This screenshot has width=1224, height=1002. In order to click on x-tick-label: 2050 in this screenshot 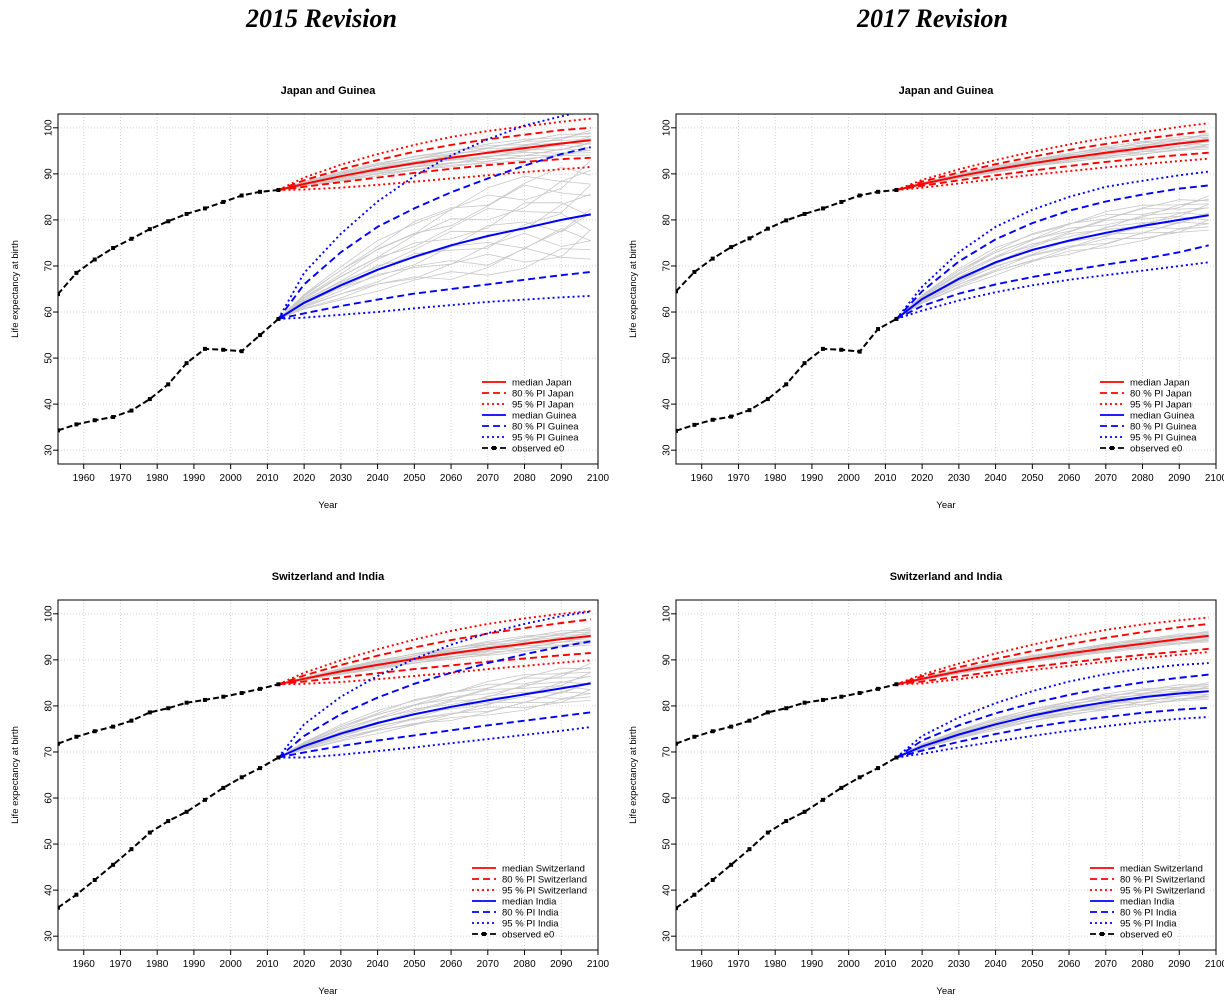, I will do `click(414, 964)`.